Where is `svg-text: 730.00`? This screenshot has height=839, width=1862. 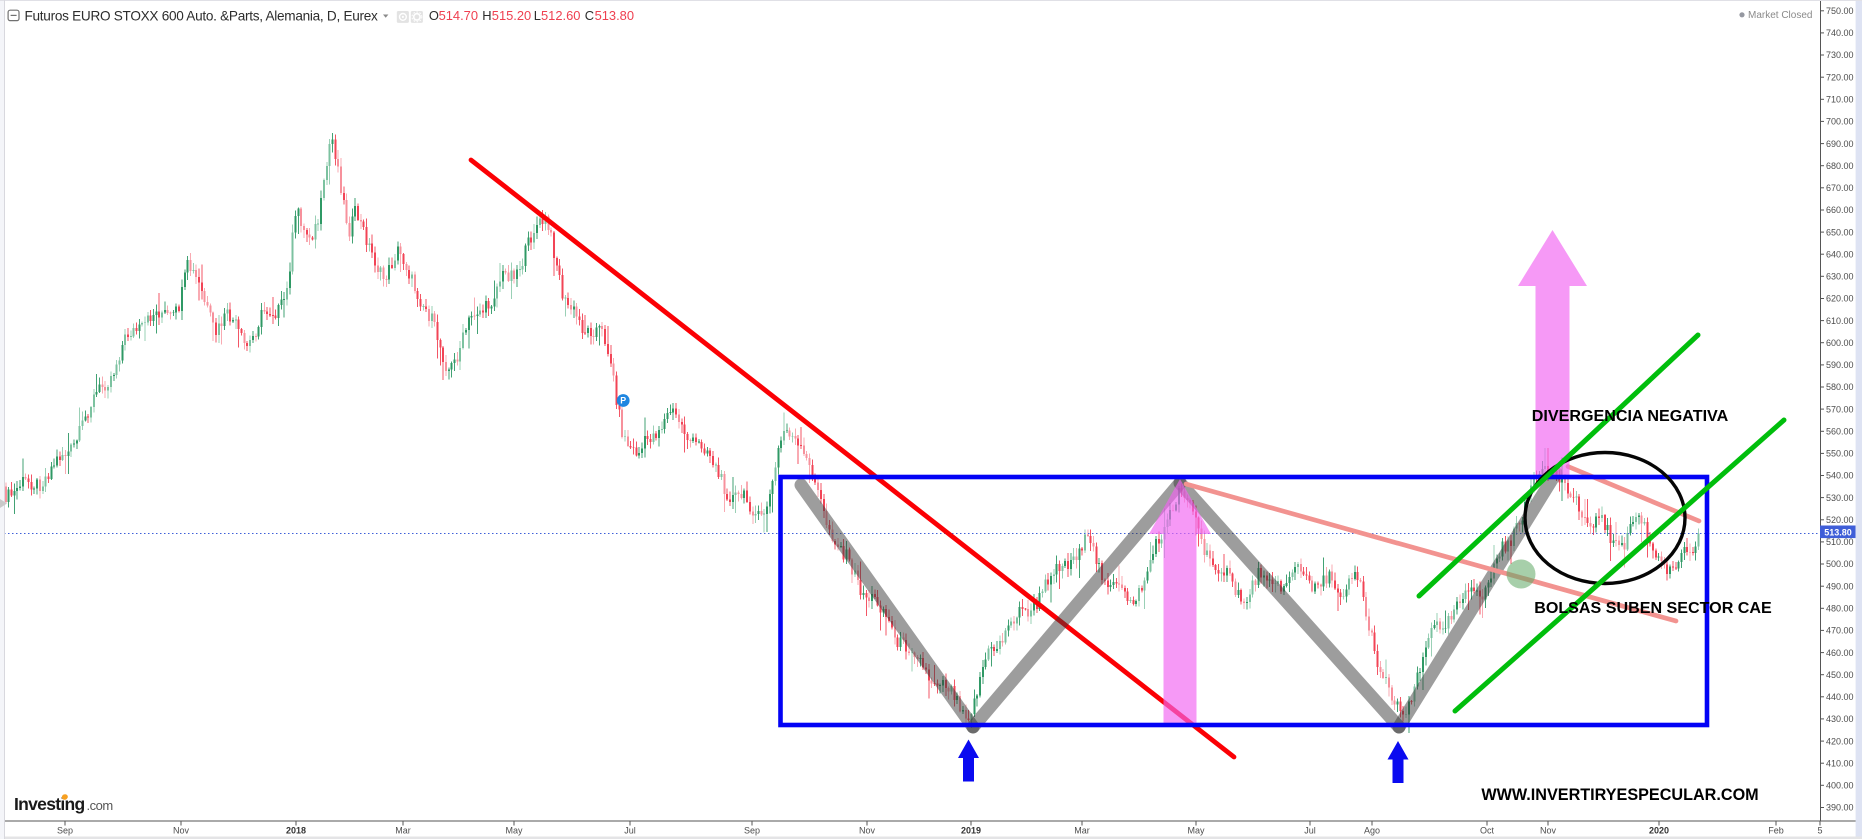
svg-text: 730.00 is located at coordinates (1840, 55).